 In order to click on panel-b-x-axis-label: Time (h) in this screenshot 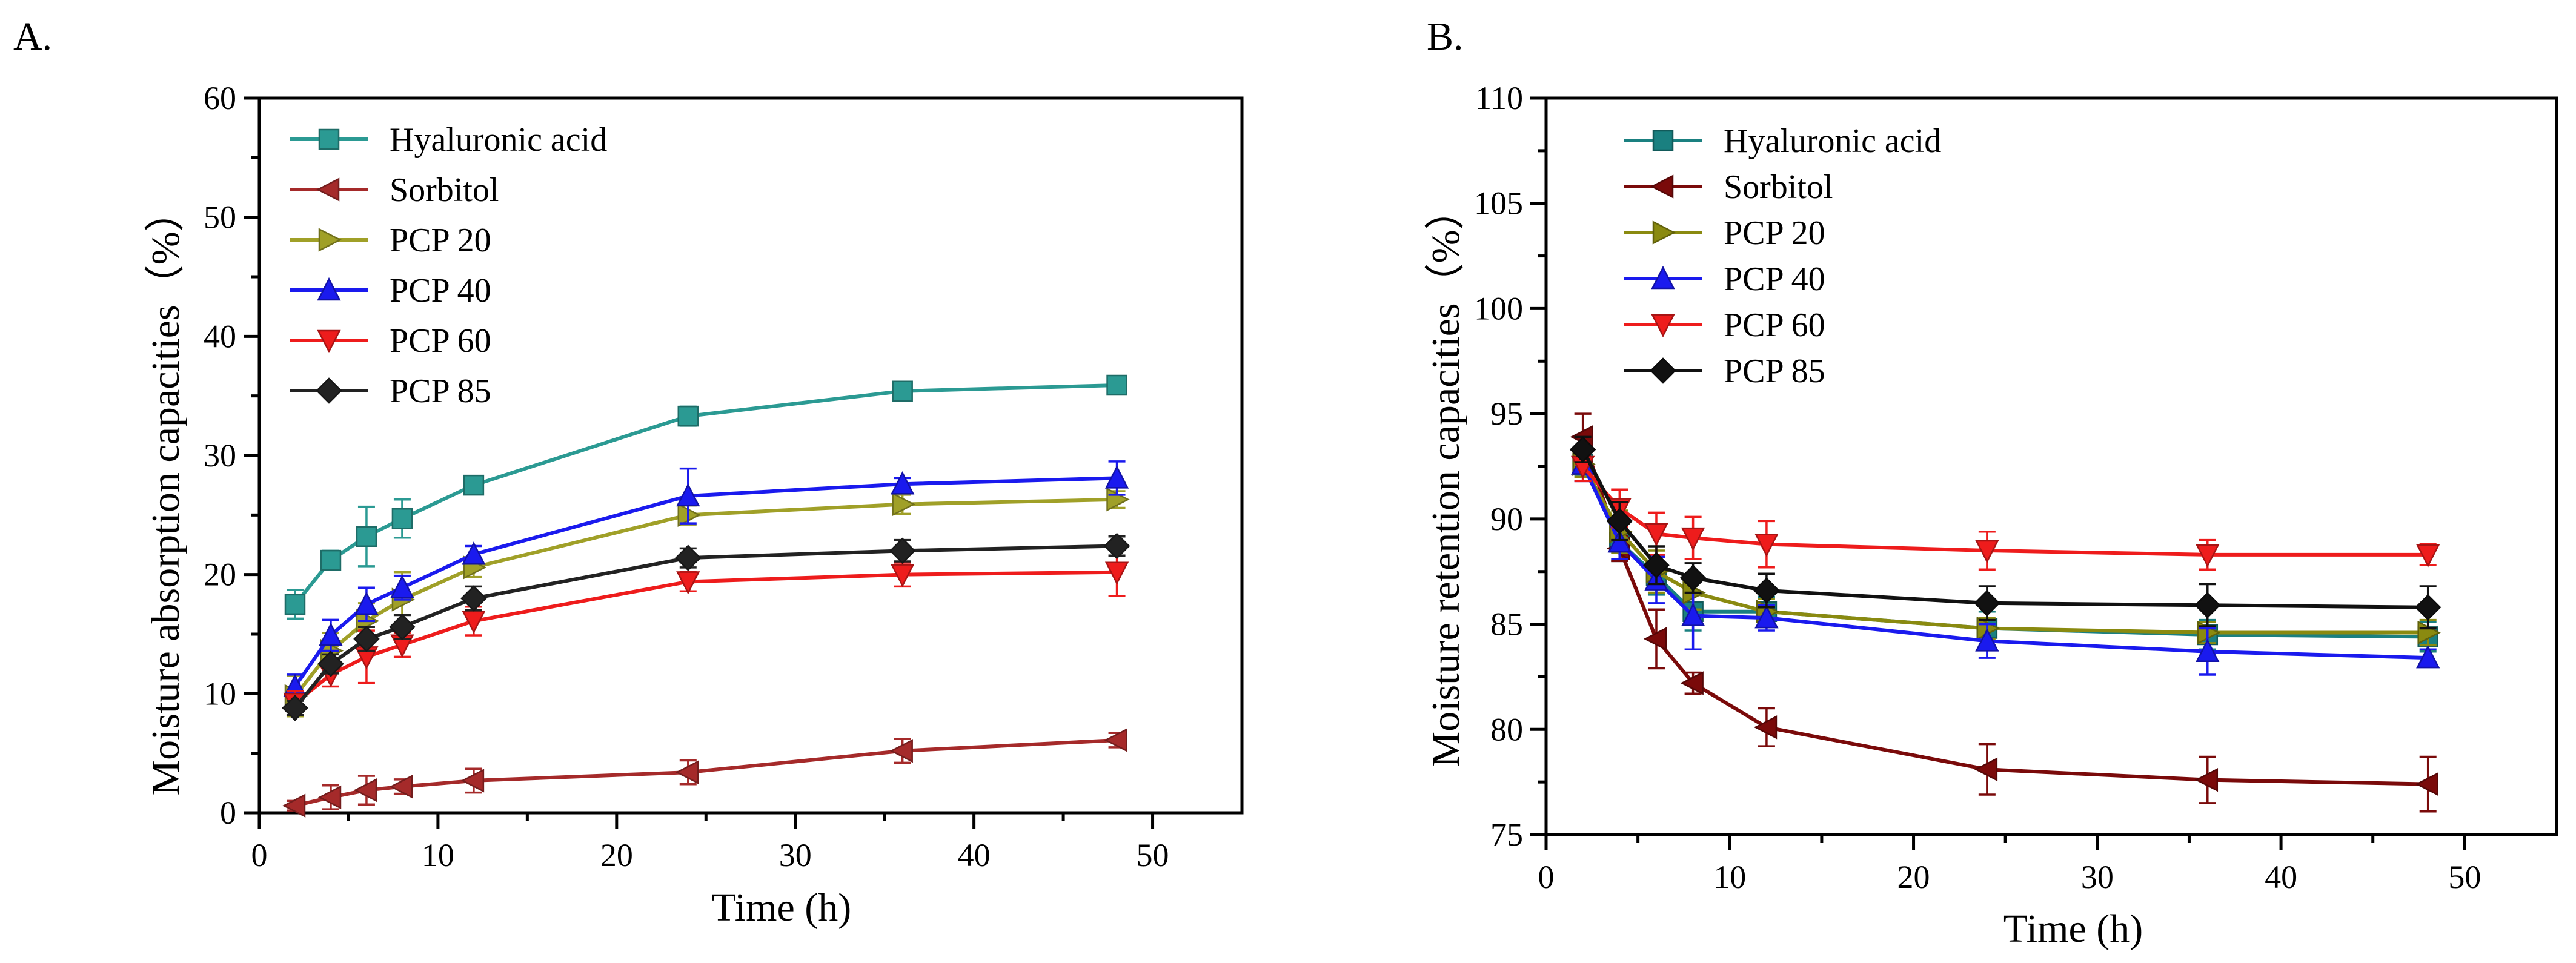, I will do `click(2073, 929)`.